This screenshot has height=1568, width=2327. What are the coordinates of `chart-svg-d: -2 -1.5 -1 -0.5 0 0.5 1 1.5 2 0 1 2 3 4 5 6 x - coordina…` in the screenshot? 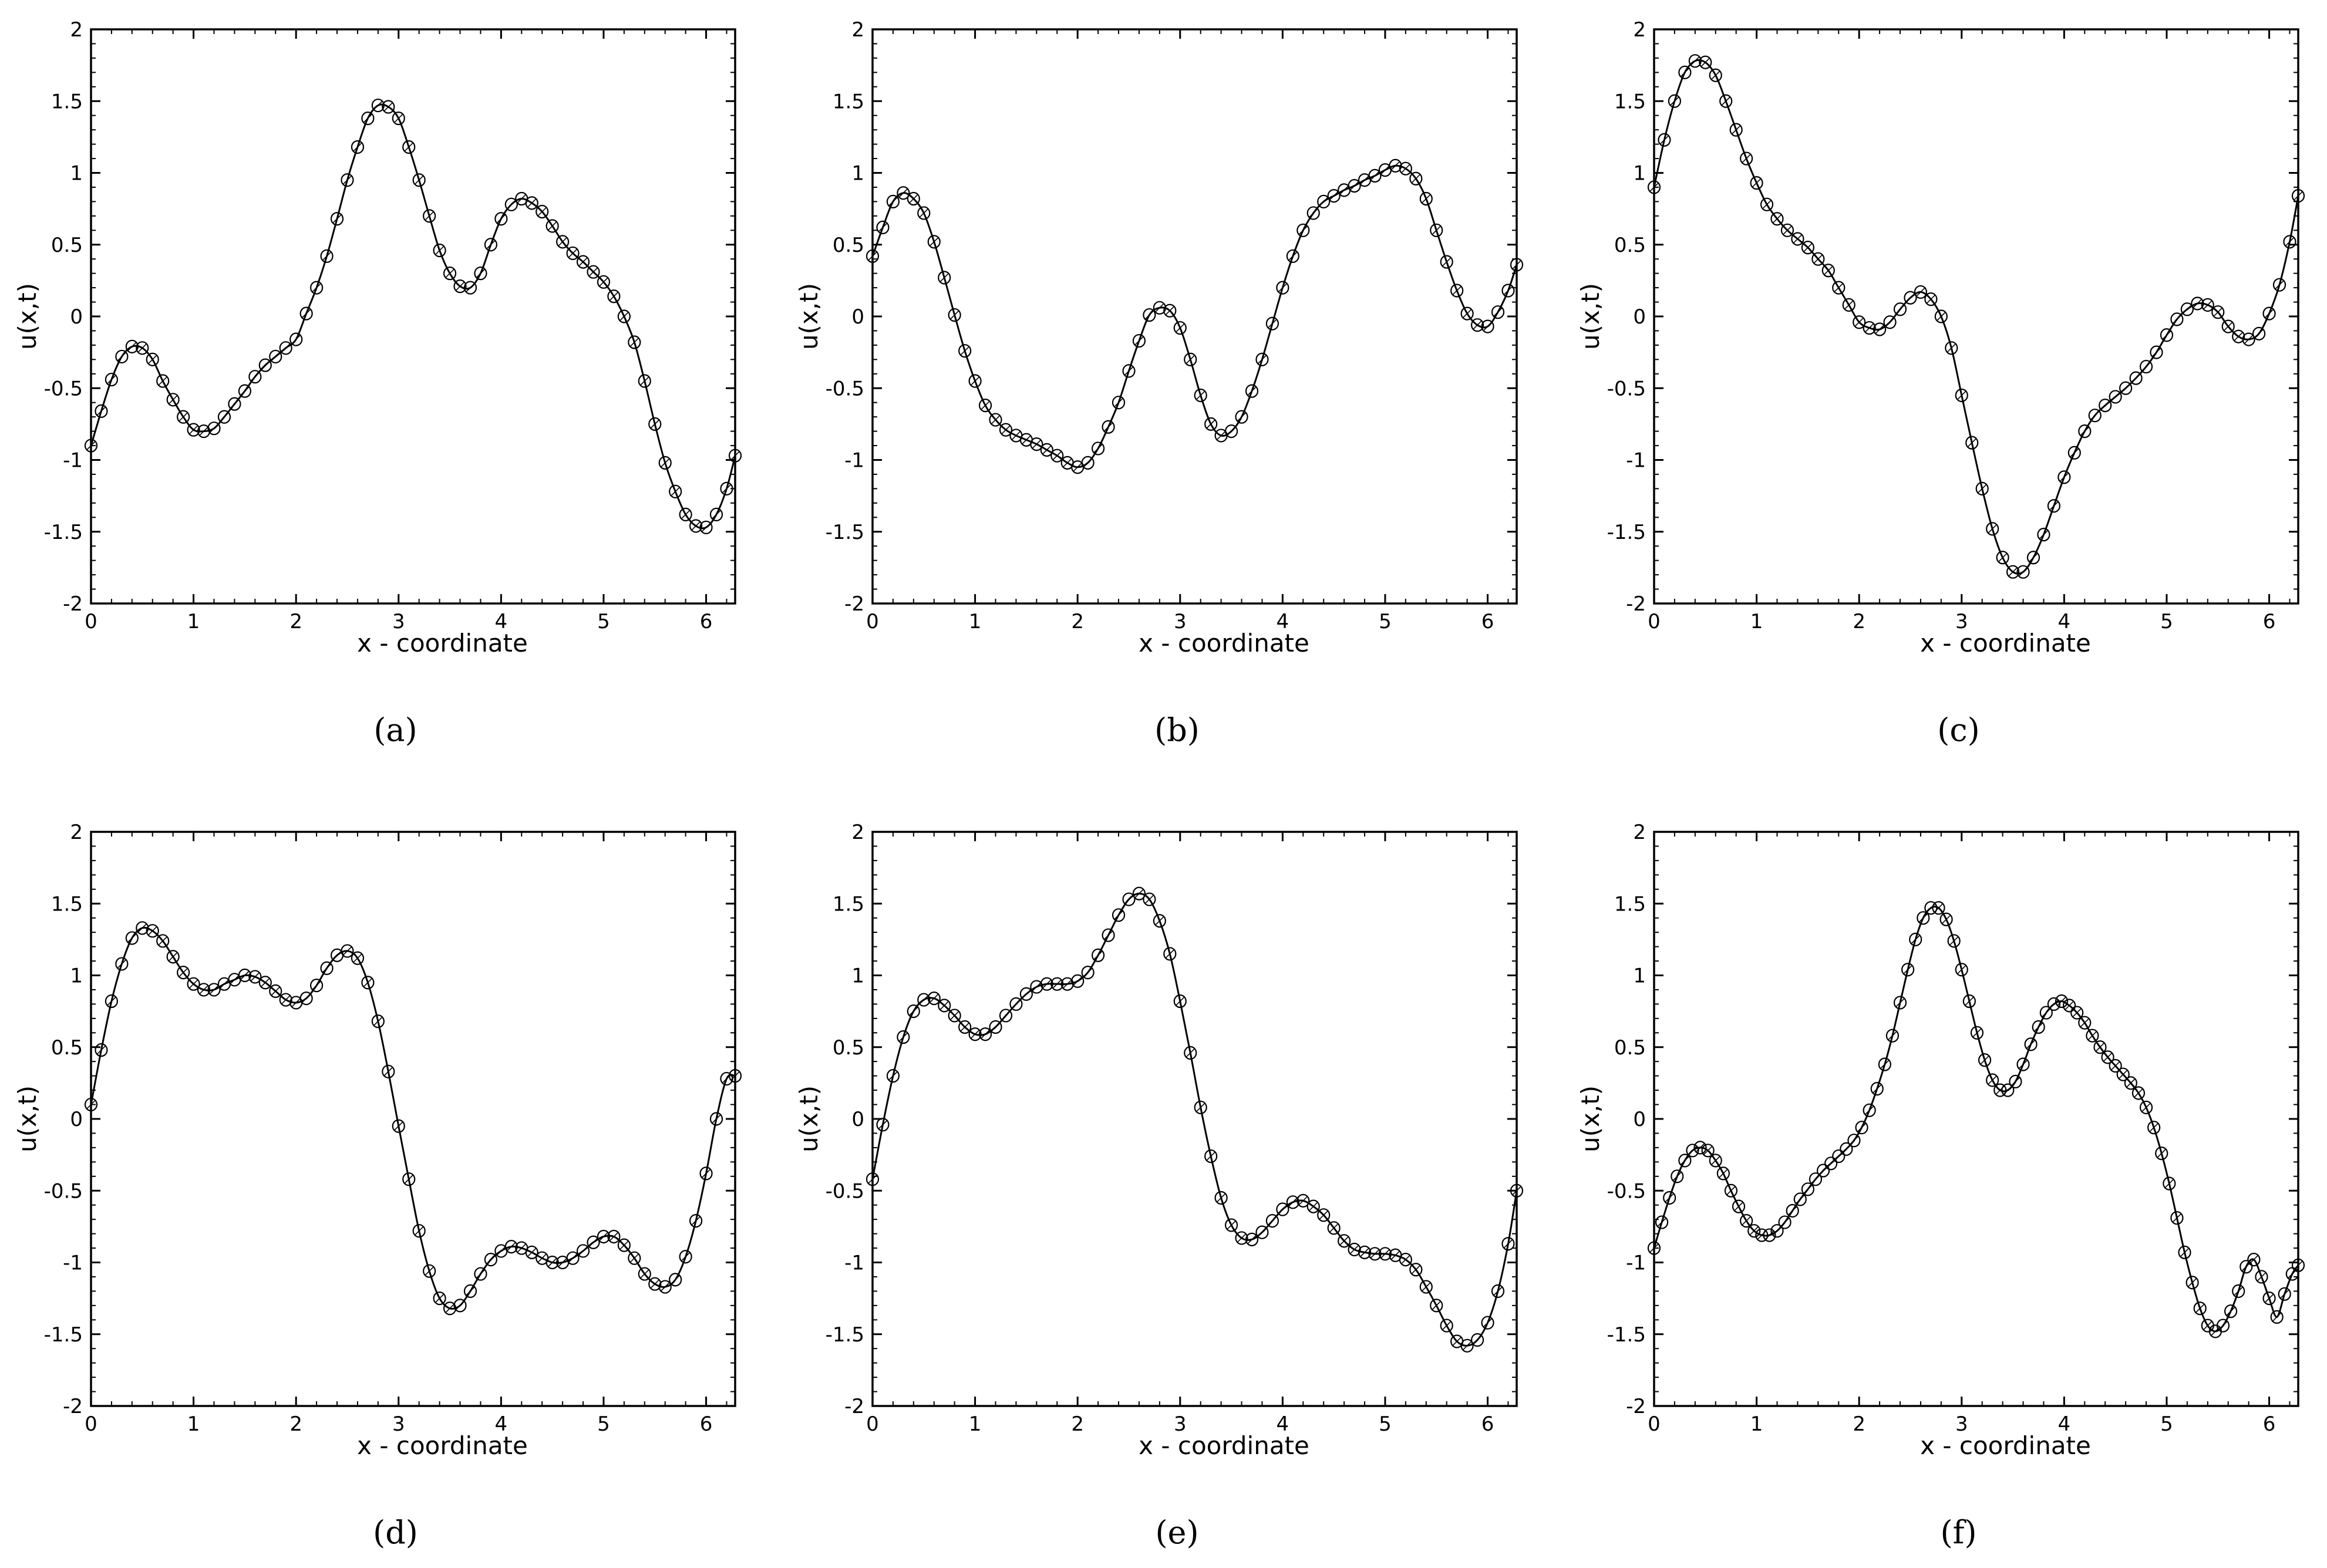 It's located at (377, 1186).